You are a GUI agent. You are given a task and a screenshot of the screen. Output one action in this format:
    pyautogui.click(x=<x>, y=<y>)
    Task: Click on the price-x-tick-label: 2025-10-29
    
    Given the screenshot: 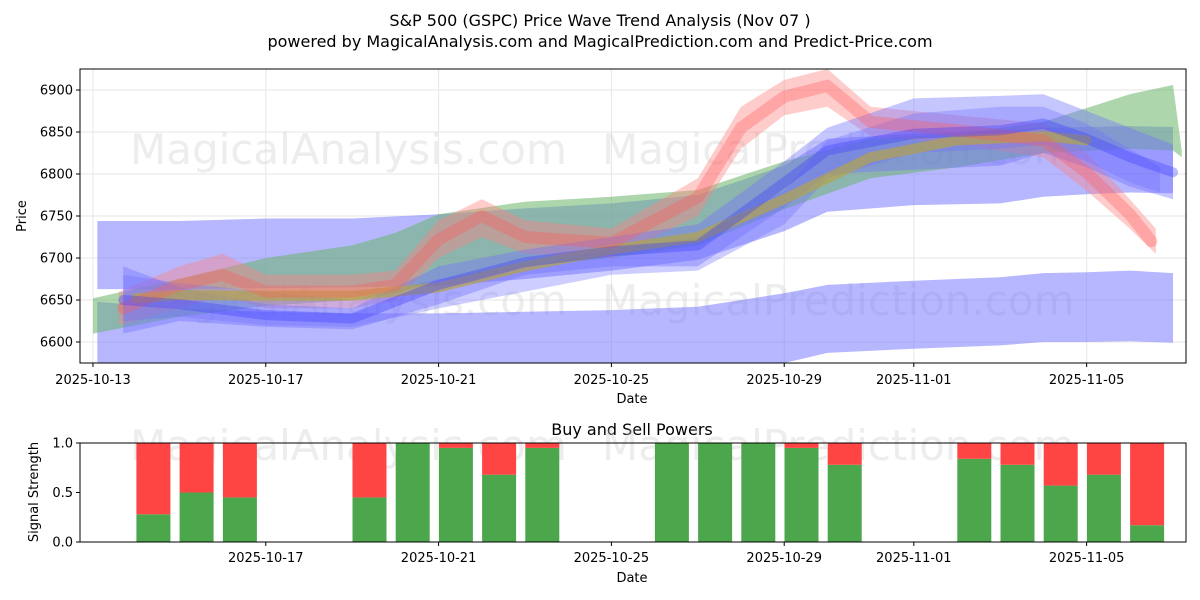 What is the action you would take?
    pyautogui.click(x=784, y=380)
    